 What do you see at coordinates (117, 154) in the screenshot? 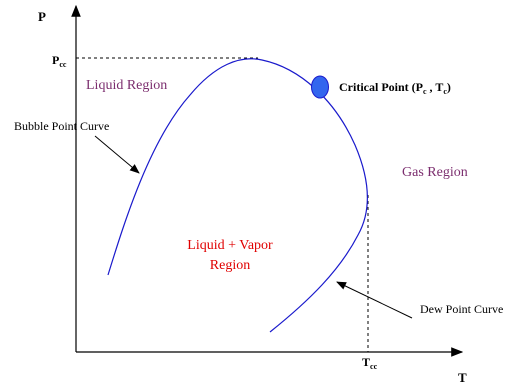
I see `bubble-arrow` at bounding box center [117, 154].